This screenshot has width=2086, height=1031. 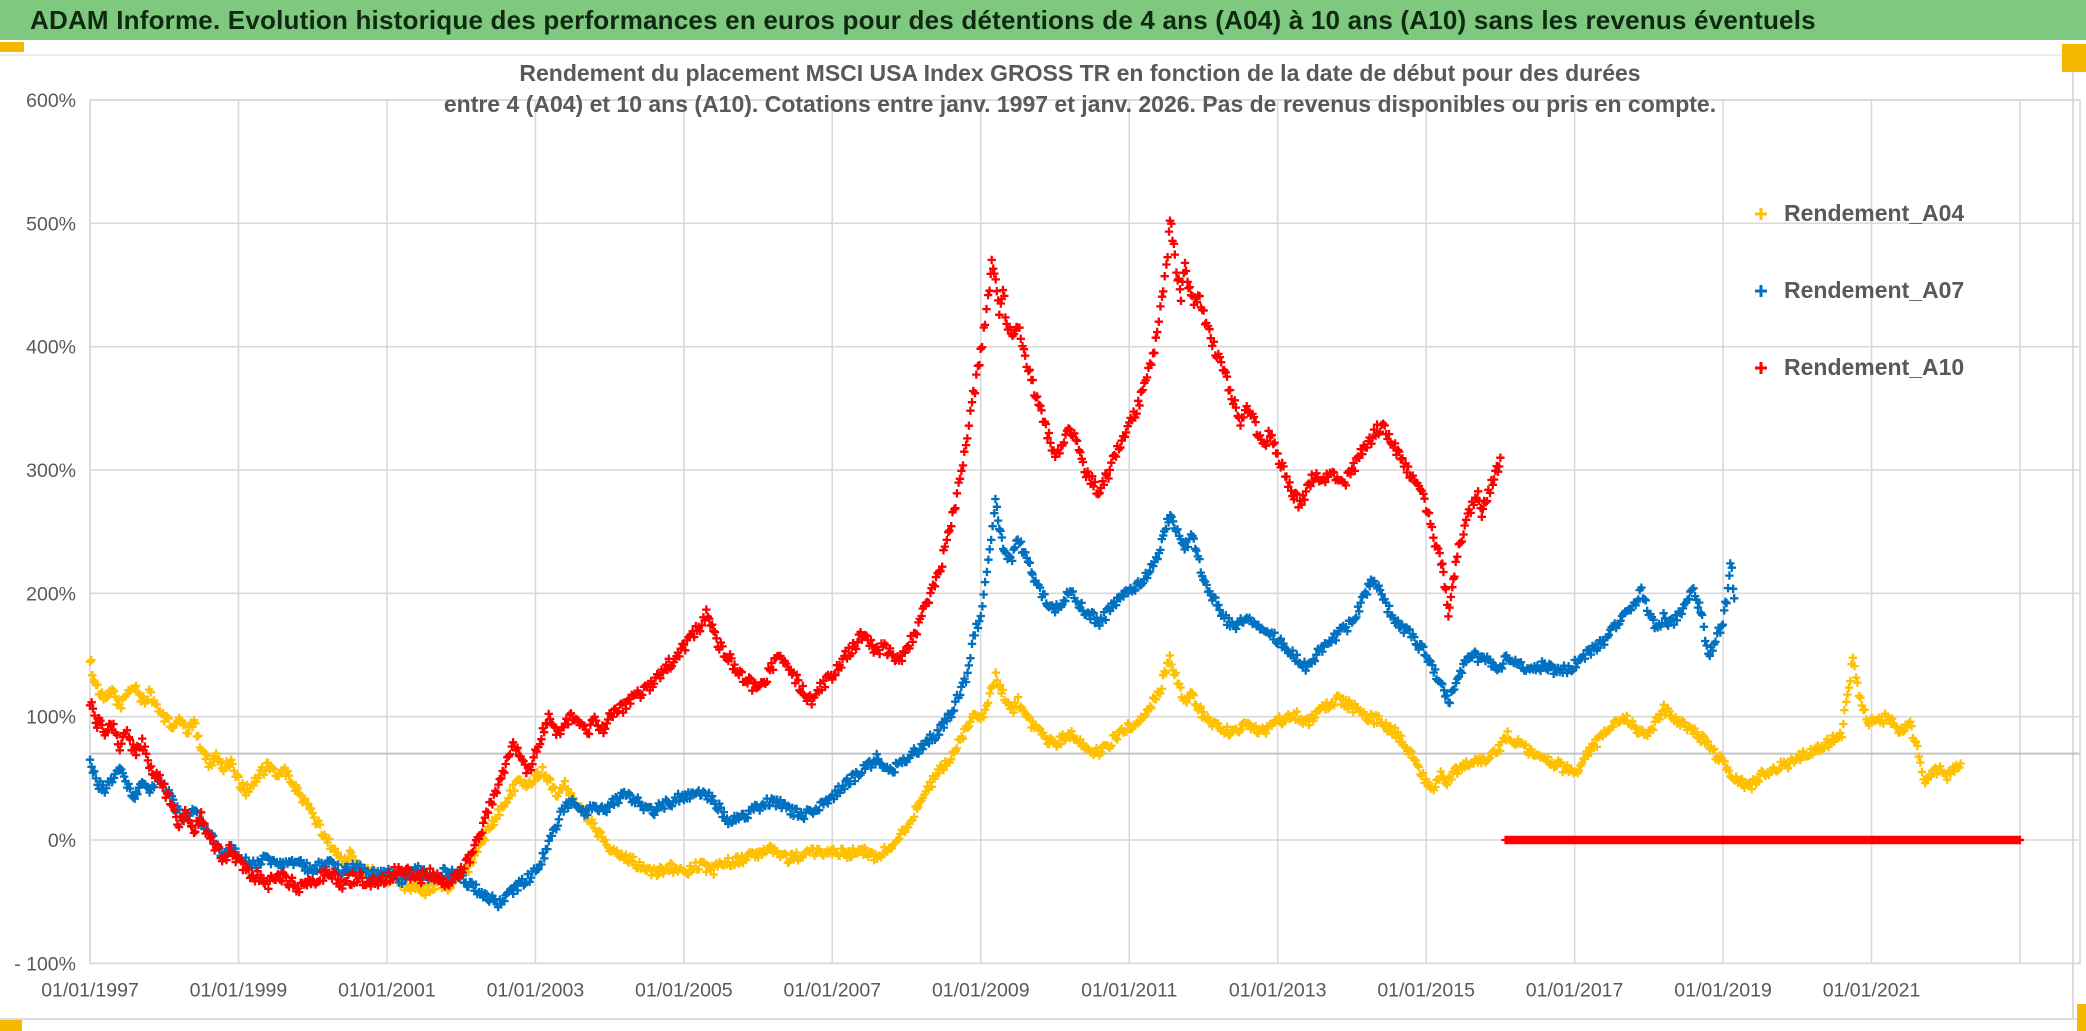 I want to click on corner-accent-bottom-right, so click(x=2081, y=1017).